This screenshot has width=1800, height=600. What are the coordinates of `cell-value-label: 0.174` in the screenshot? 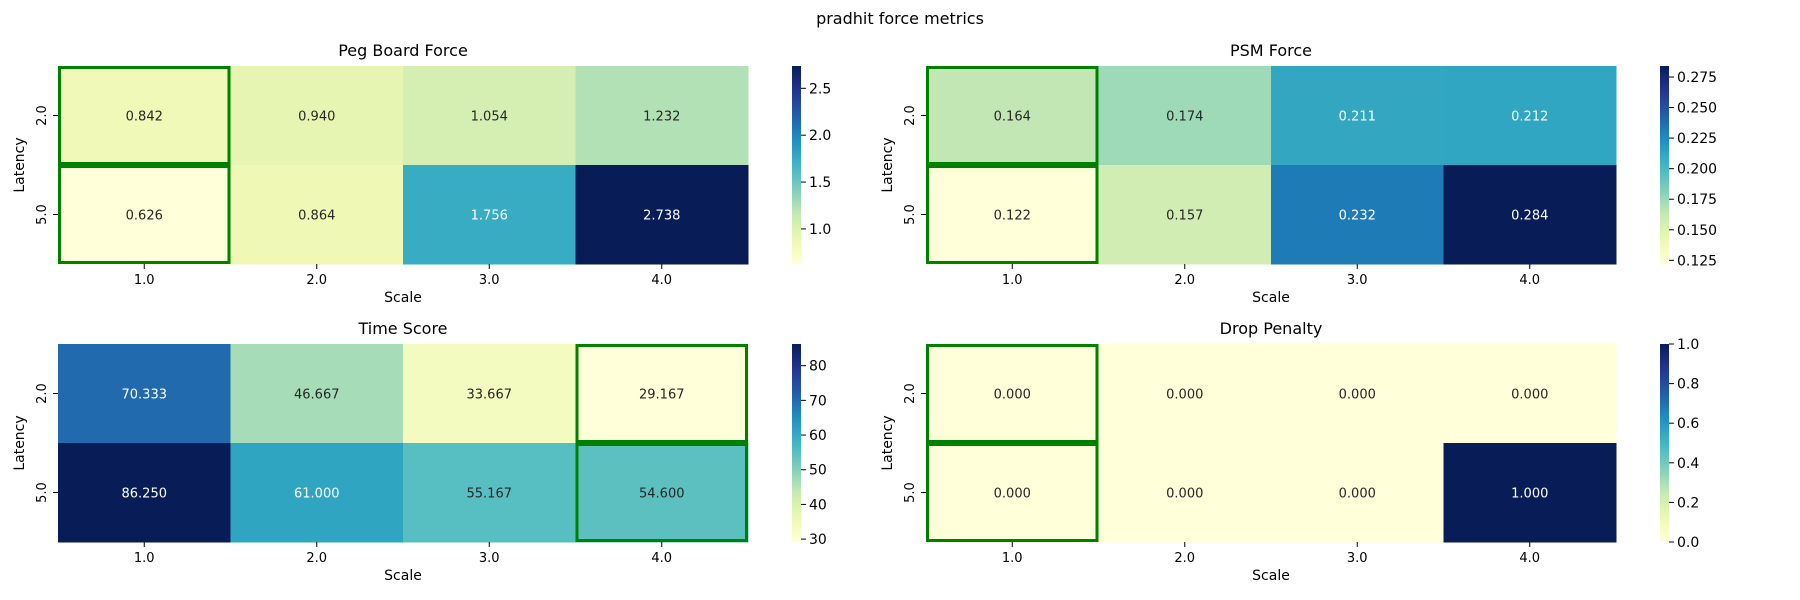 It's located at (1184, 117).